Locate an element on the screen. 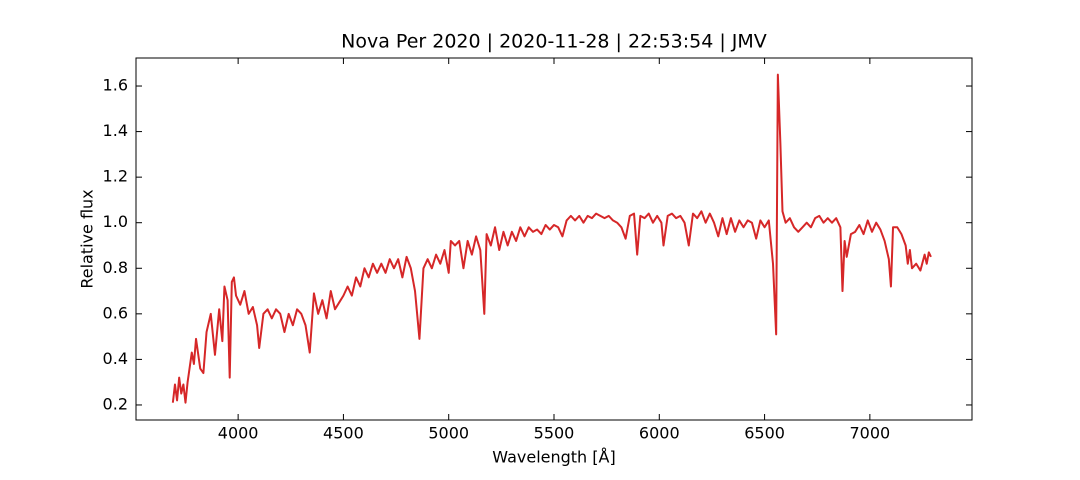 This screenshot has width=1080, height=480. x-tick-label: 5500 is located at coordinates (554, 433).